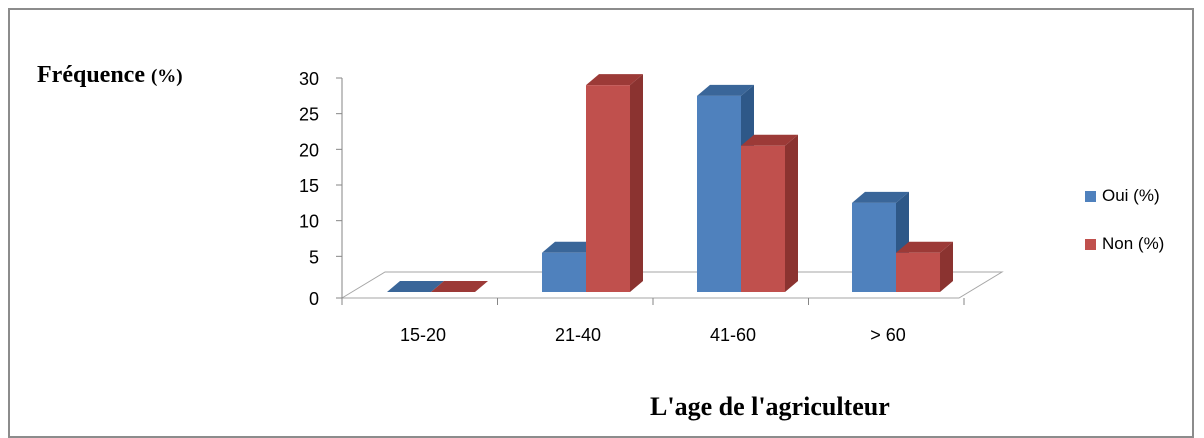 This screenshot has width=1204, height=438. Describe the element at coordinates (888, 335) in the screenshot. I see `x-tick-label-3: > 60` at that location.